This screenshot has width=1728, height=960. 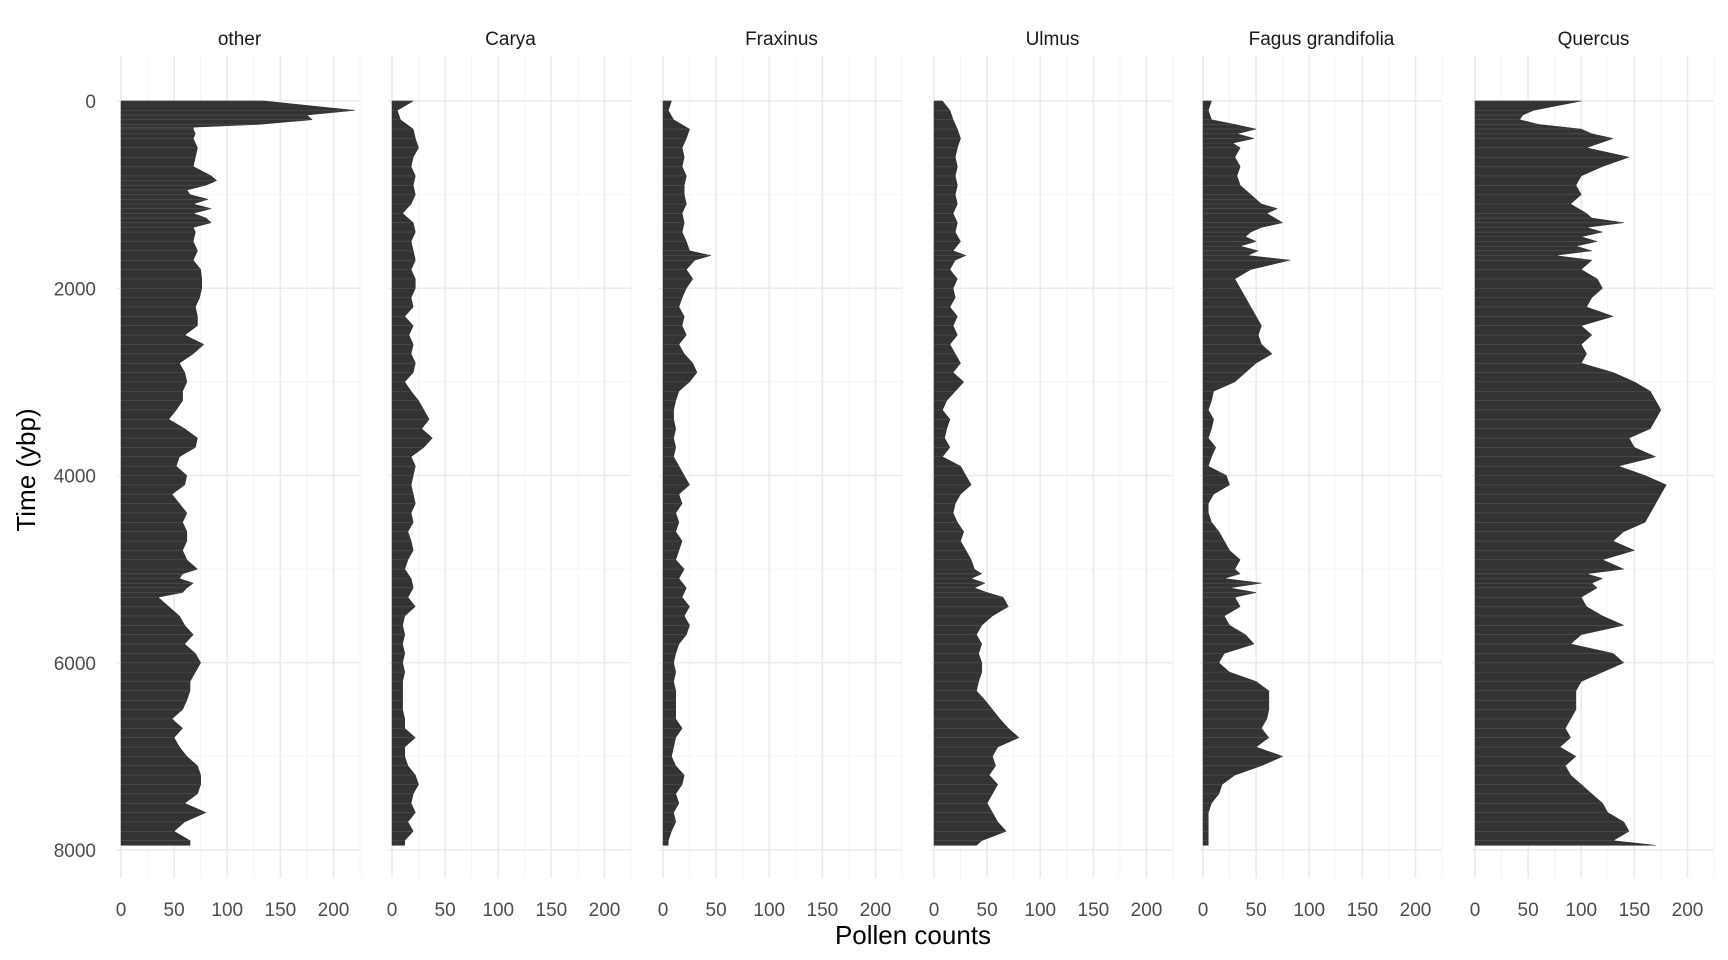 I want to click on y-axis: 0 2000 4000 6000 8000, so click(x=75, y=477).